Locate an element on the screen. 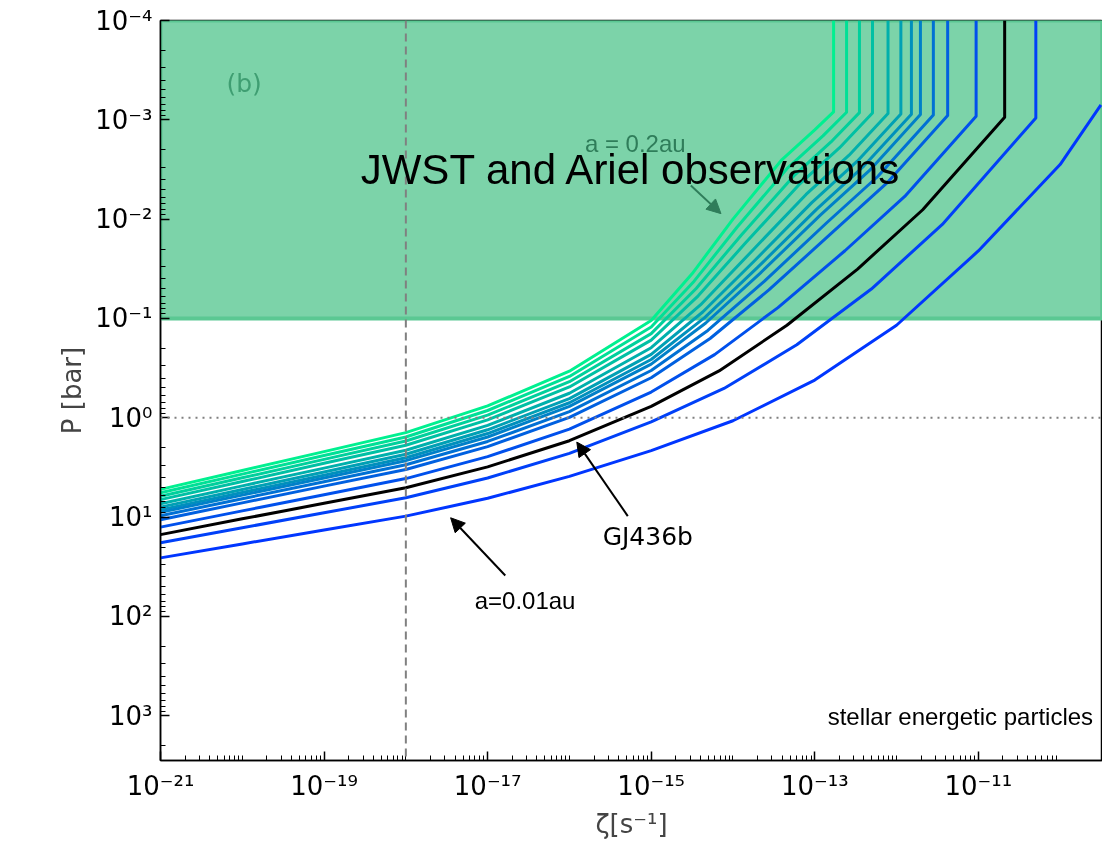  x-tick-label: 10⁻¹¹ is located at coordinates (978, 785).